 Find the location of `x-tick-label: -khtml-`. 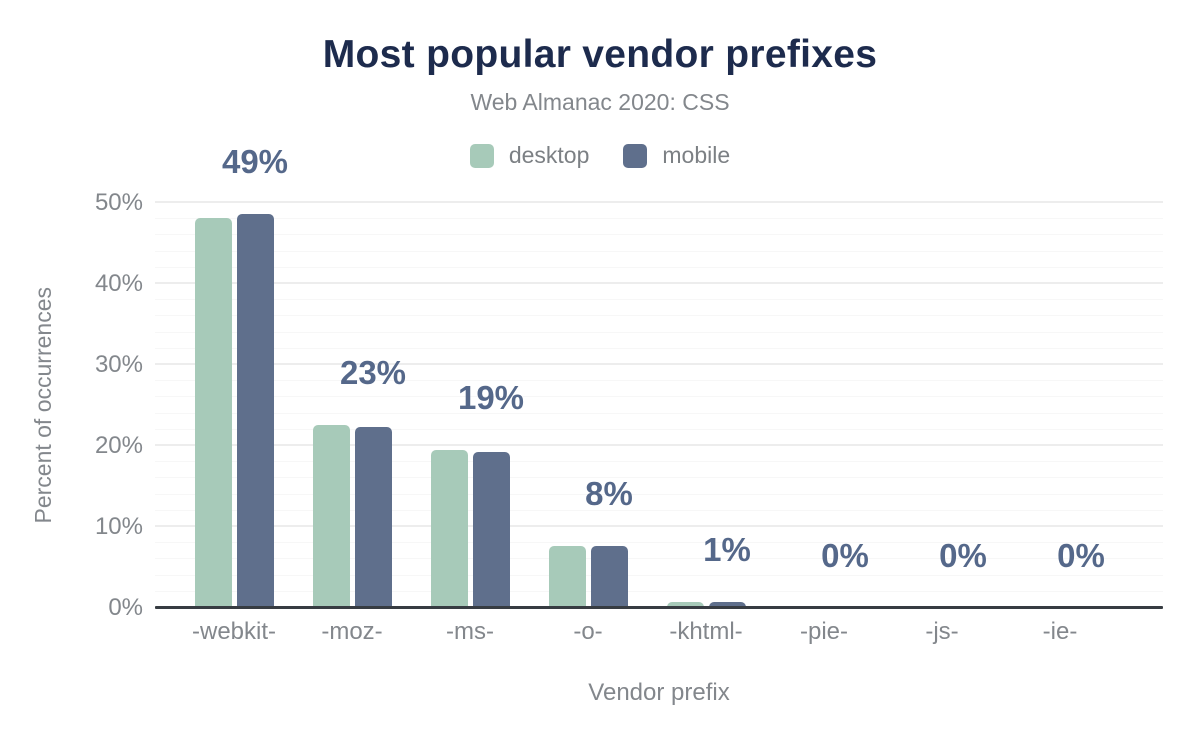

x-tick-label: -khtml- is located at coordinates (706, 631).